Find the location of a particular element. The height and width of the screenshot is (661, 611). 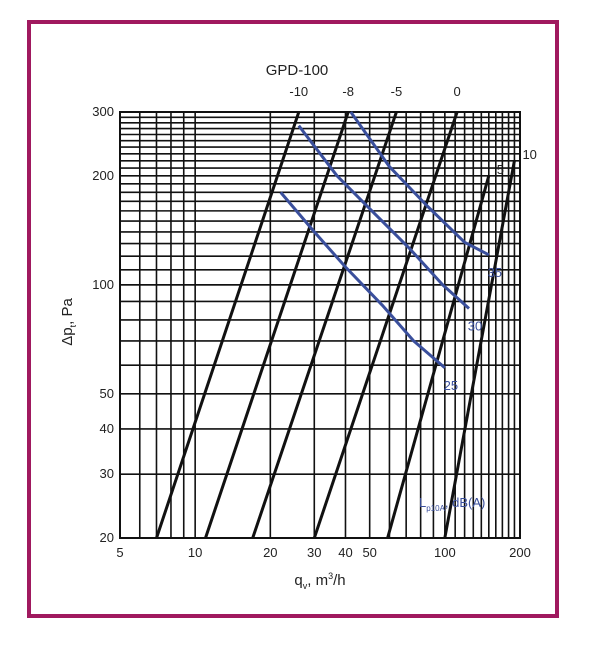

series-label: -5 is located at coordinates (397, 91).